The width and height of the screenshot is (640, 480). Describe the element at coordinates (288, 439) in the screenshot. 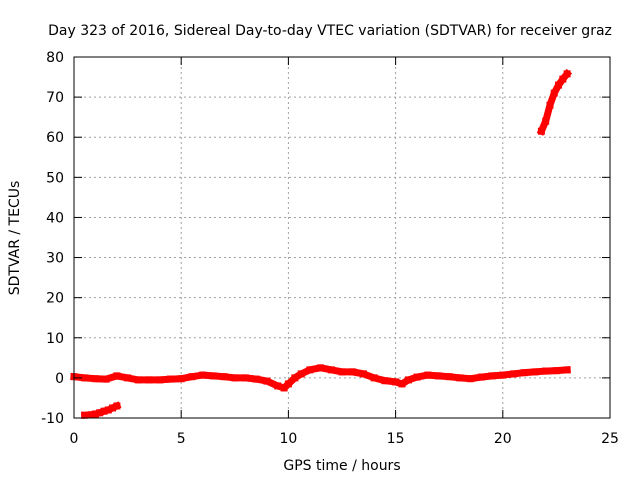

I see `x-tick-label: 10` at that location.